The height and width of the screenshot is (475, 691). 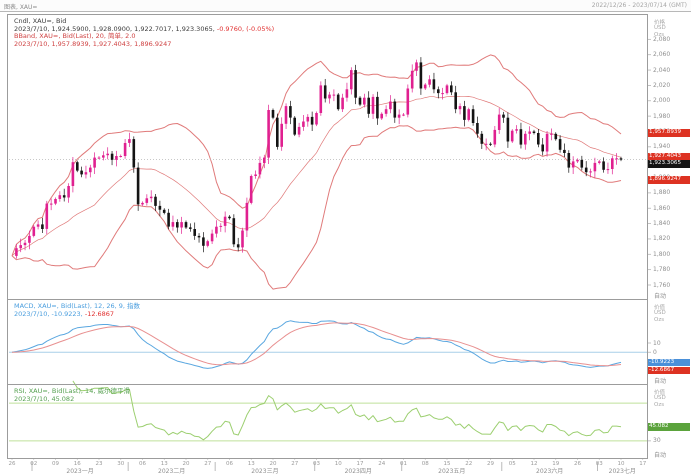 I want to click on macd-line, so click(x=316, y=344).